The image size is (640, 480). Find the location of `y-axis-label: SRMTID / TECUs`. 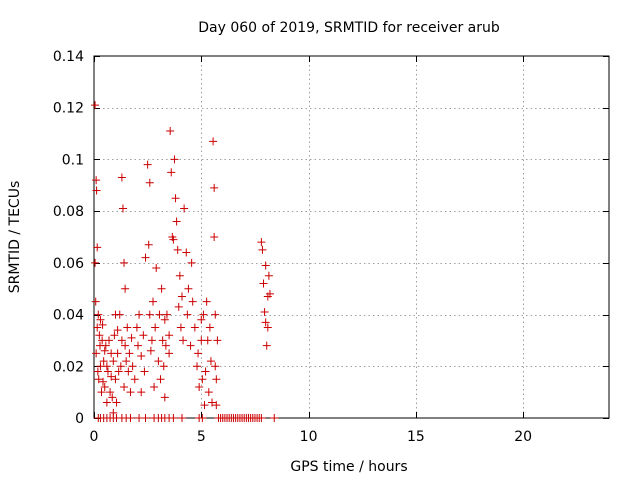

y-axis-label: SRMTID / TECUs is located at coordinates (15, 237).